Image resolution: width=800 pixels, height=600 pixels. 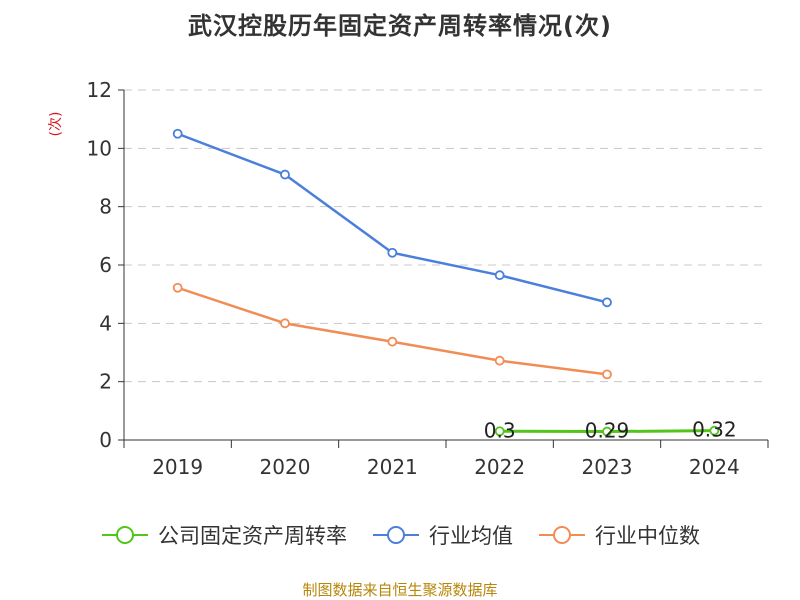 What do you see at coordinates (177, 287) in the screenshot?
I see `point-s2-2019` at bounding box center [177, 287].